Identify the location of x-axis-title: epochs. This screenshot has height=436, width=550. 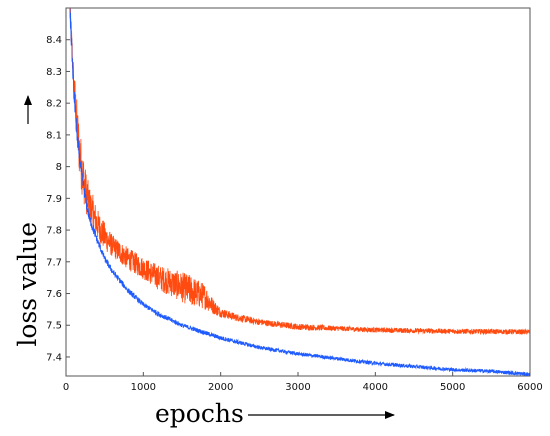
(199, 413).